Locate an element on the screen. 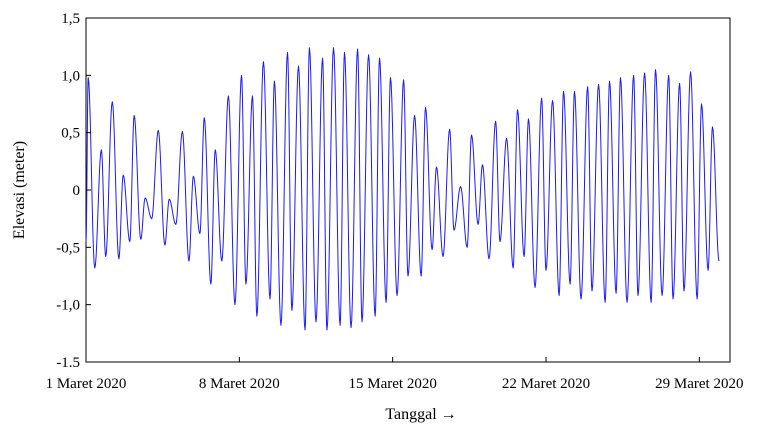 The width and height of the screenshot is (765, 426). x-tick-label: 15 Maret 2020 is located at coordinates (393, 384).